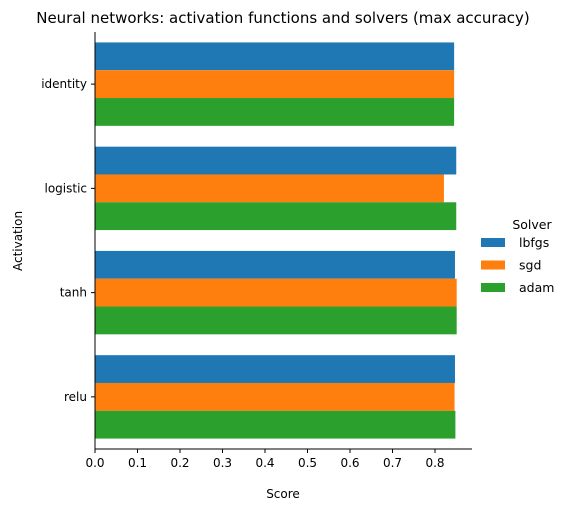  What do you see at coordinates (392, 463) in the screenshot?
I see `x-tick-label: 0.7` at bounding box center [392, 463].